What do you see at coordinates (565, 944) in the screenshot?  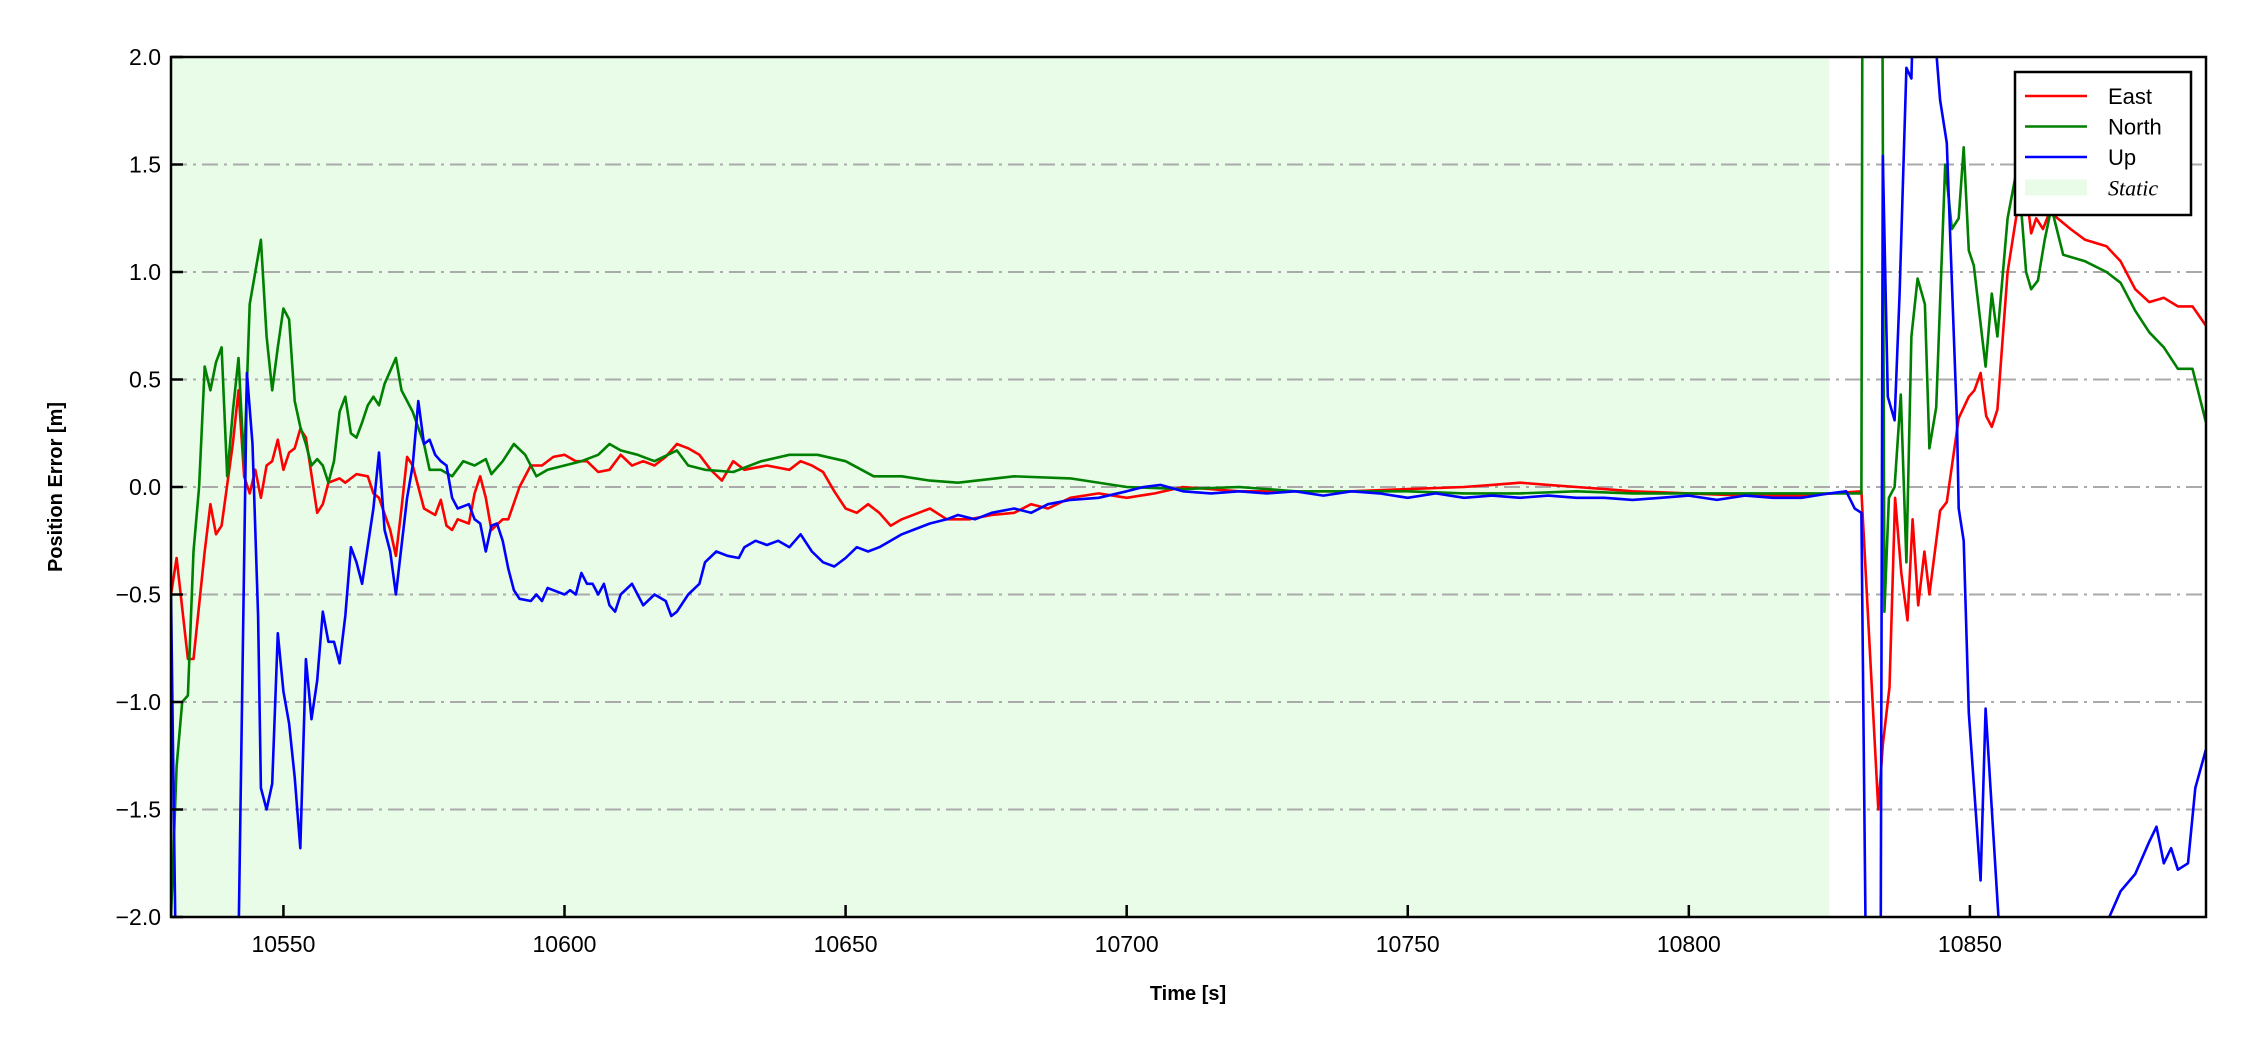 I see `x-tick-label: 10600` at bounding box center [565, 944].